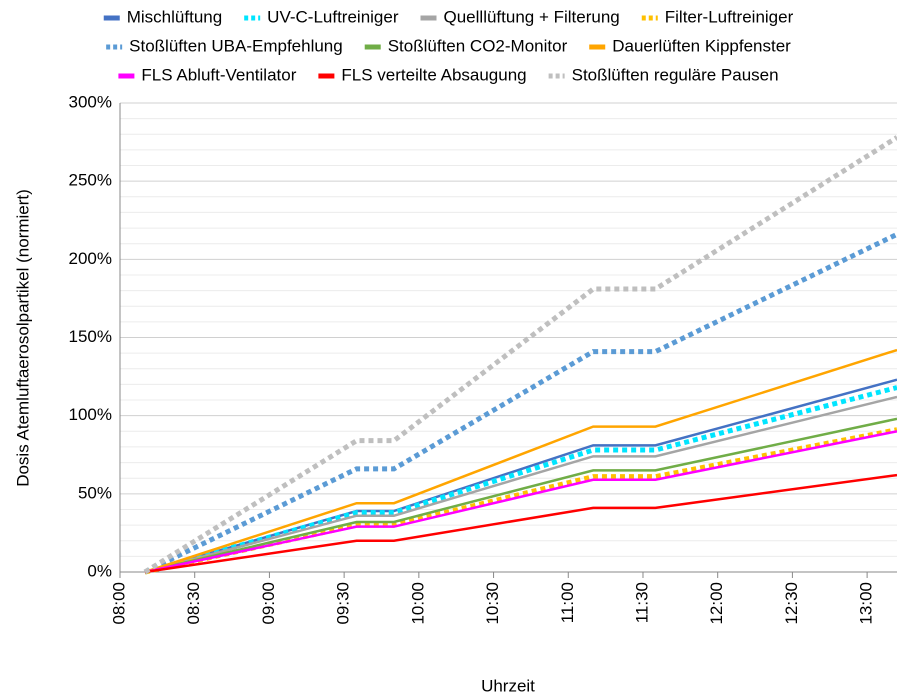 This screenshot has height=697, width=897. What do you see at coordinates (508, 685) in the screenshot?
I see `x-axis-label: Uhrzeit` at bounding box center [508, 685].